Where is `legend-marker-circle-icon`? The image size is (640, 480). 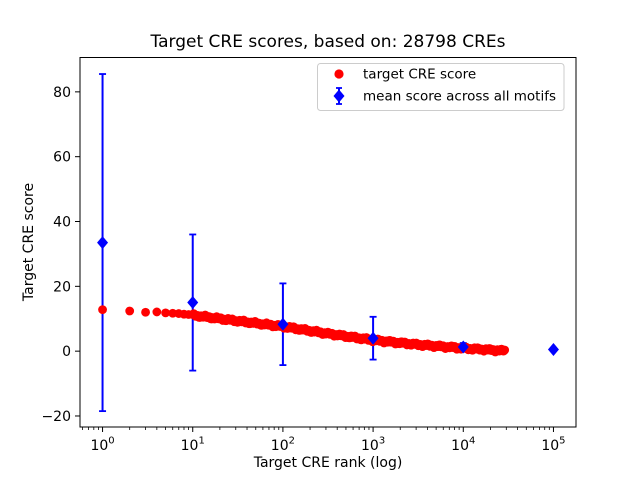 legend-marker-circle-icon is located at coordinates (339, 74).